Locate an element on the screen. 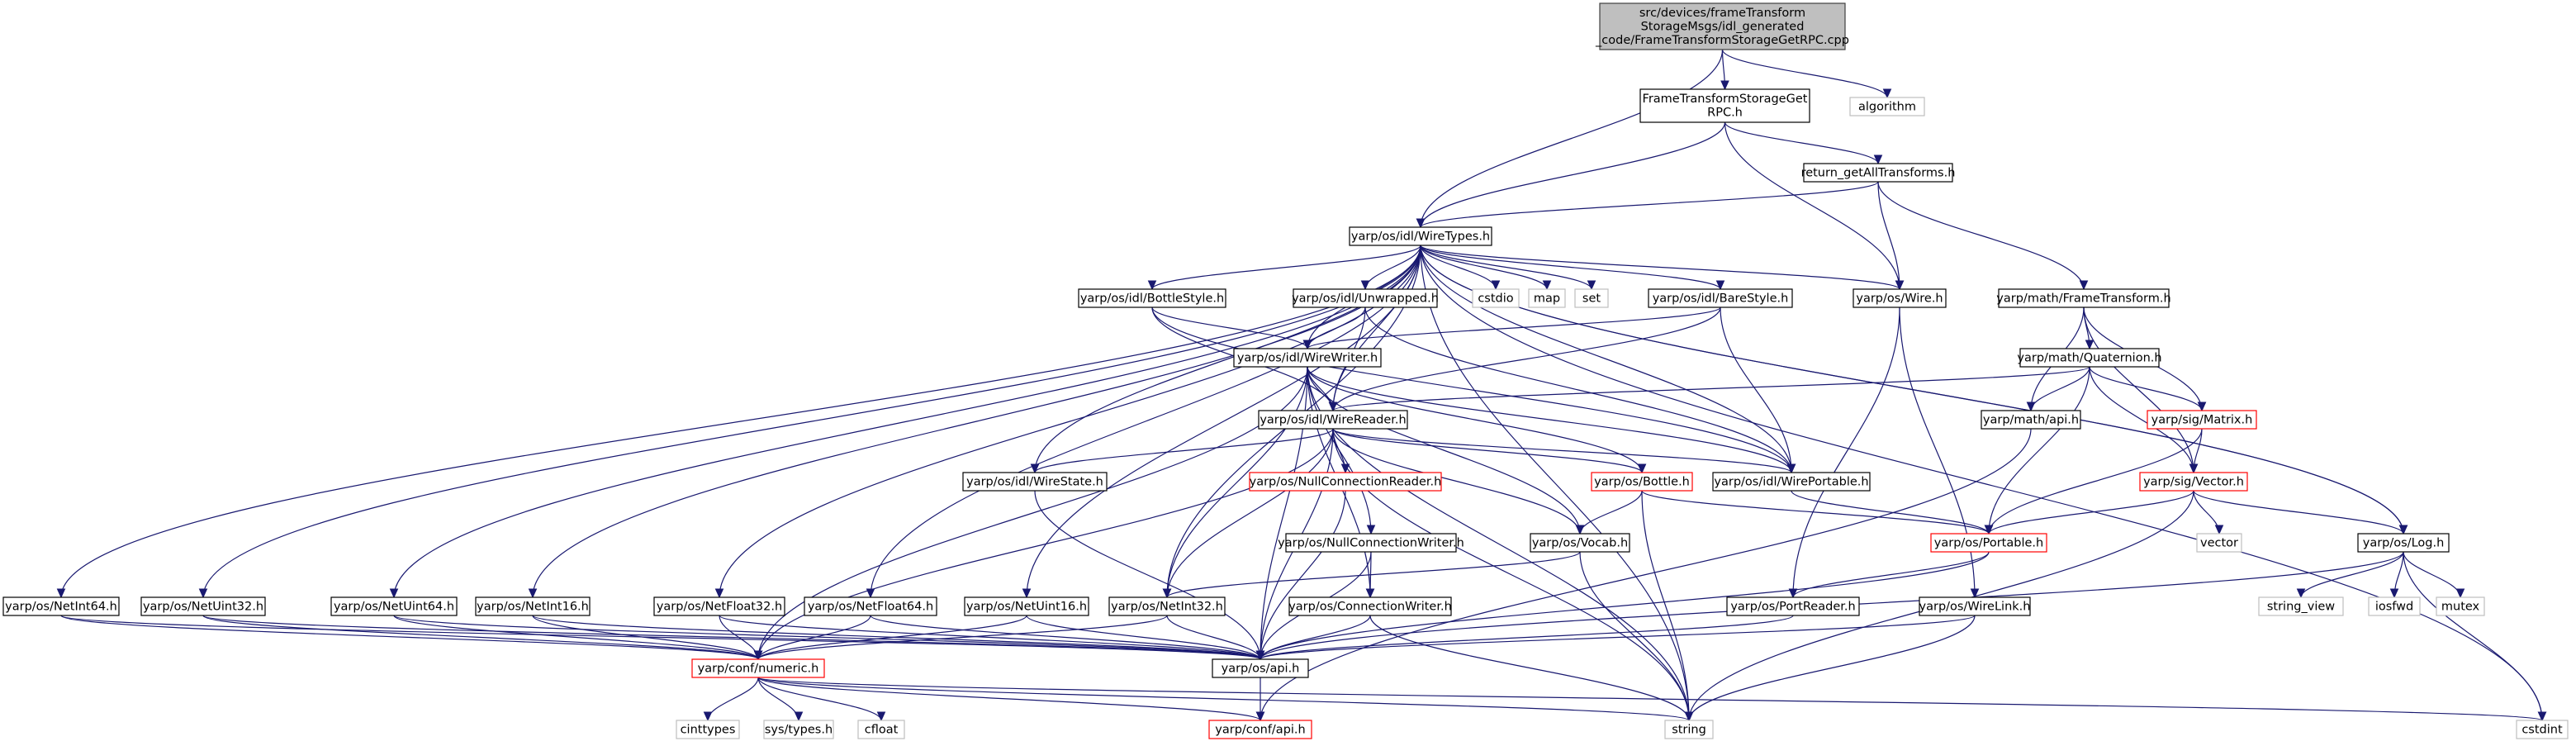 Image resolution: width=2576 pixels, height=746 pixels. edge-wirereader-to-netint32 is located at coordinates (1250, 513).